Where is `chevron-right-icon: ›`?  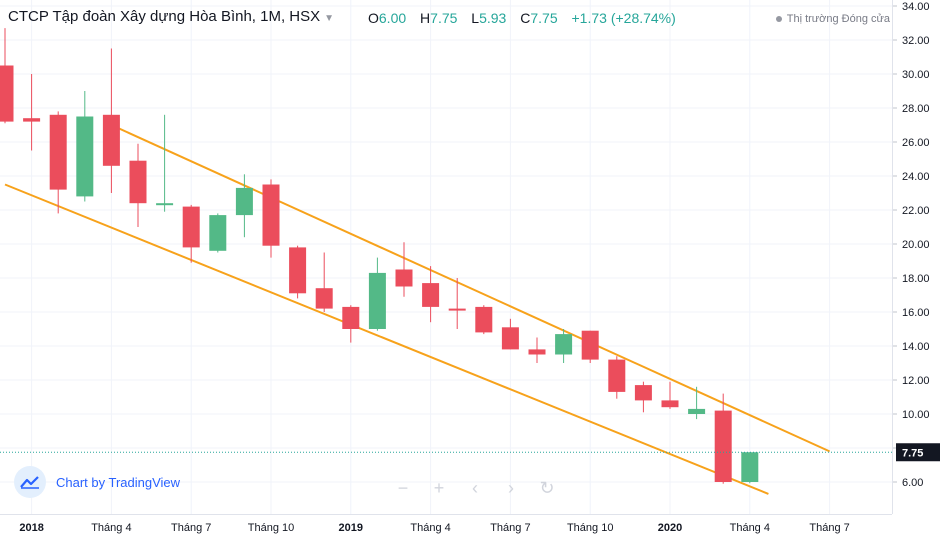
chevron-right-icon: › is located at coordinates (511, 488).